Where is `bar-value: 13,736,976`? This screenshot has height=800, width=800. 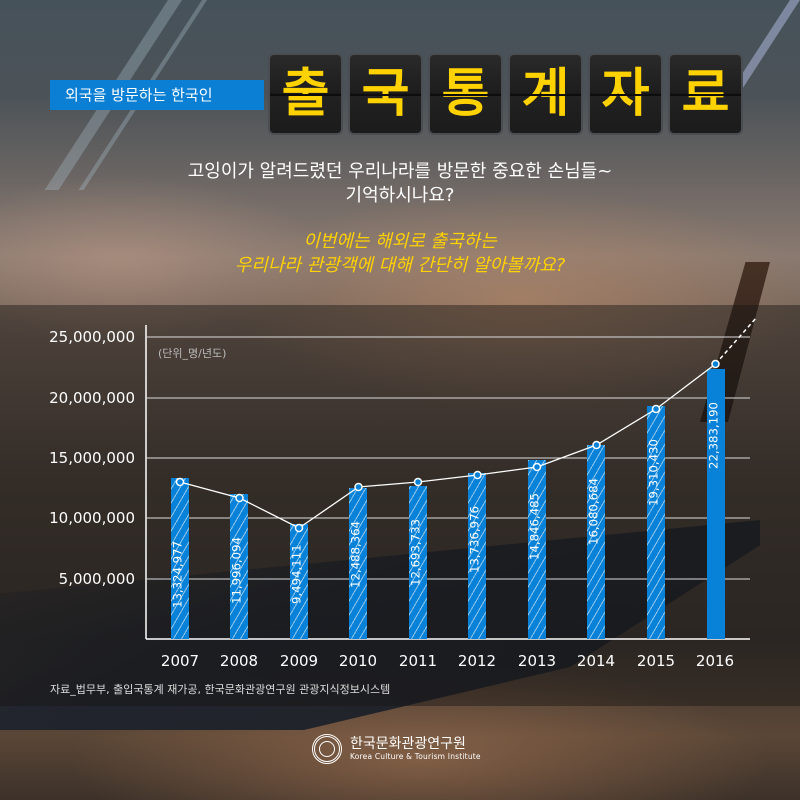
bar-value: 13,736,976 is located at coordinates (475, 539).